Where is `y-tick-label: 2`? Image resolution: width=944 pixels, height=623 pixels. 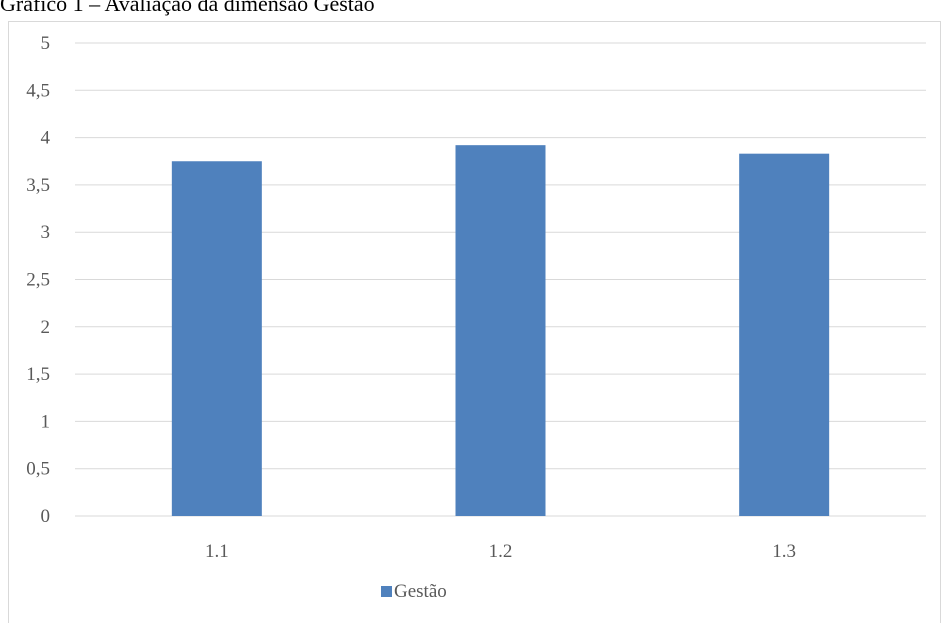 y-tick-label: 2 is located at coordinates (46, 327).